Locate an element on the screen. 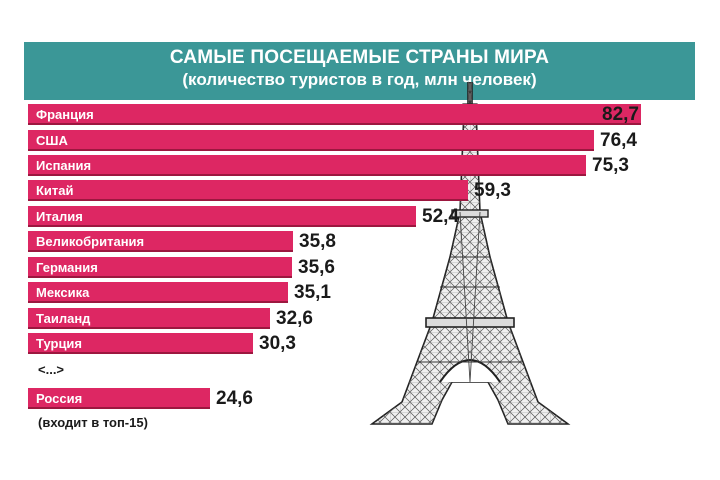  bar-value-label: 35,1 is located at coordinates (312, 292).